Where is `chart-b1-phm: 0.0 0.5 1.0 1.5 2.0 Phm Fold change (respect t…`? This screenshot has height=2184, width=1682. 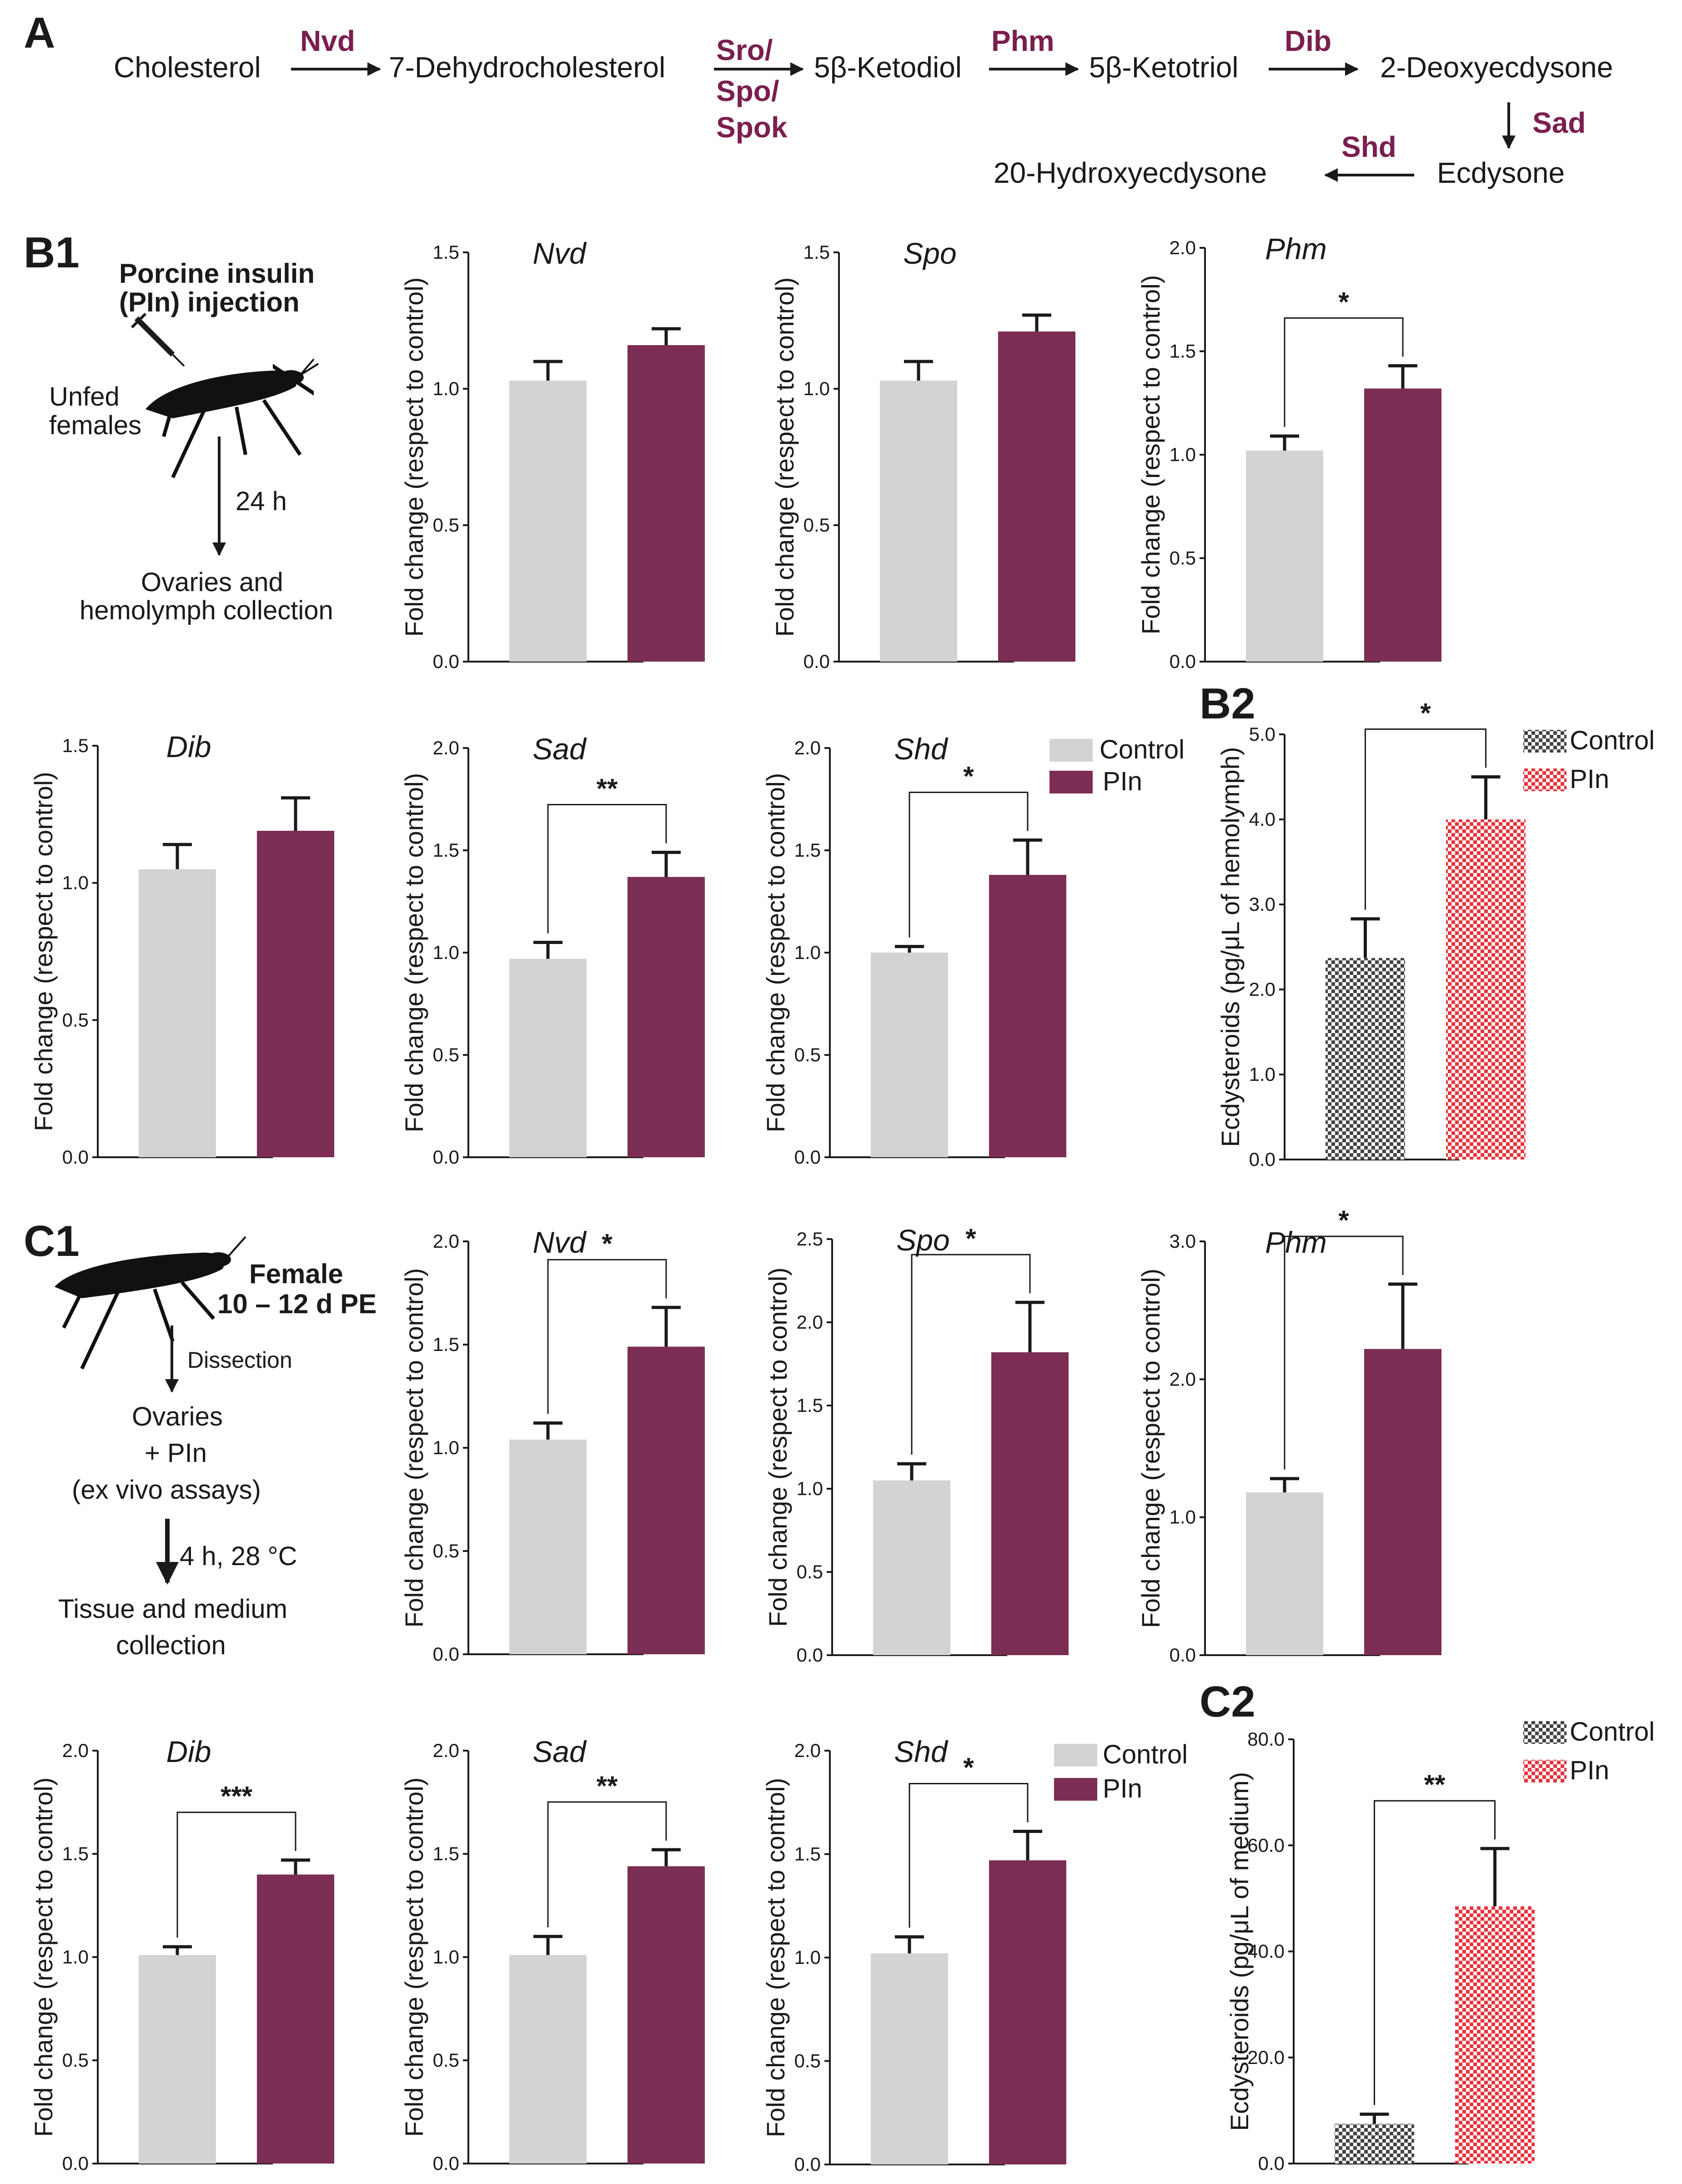 chart-b1-phm: 0.0 0.5 1.0 1.5 2.0 Phm Fold change (respect t… is located at coordinates (1288, 452).